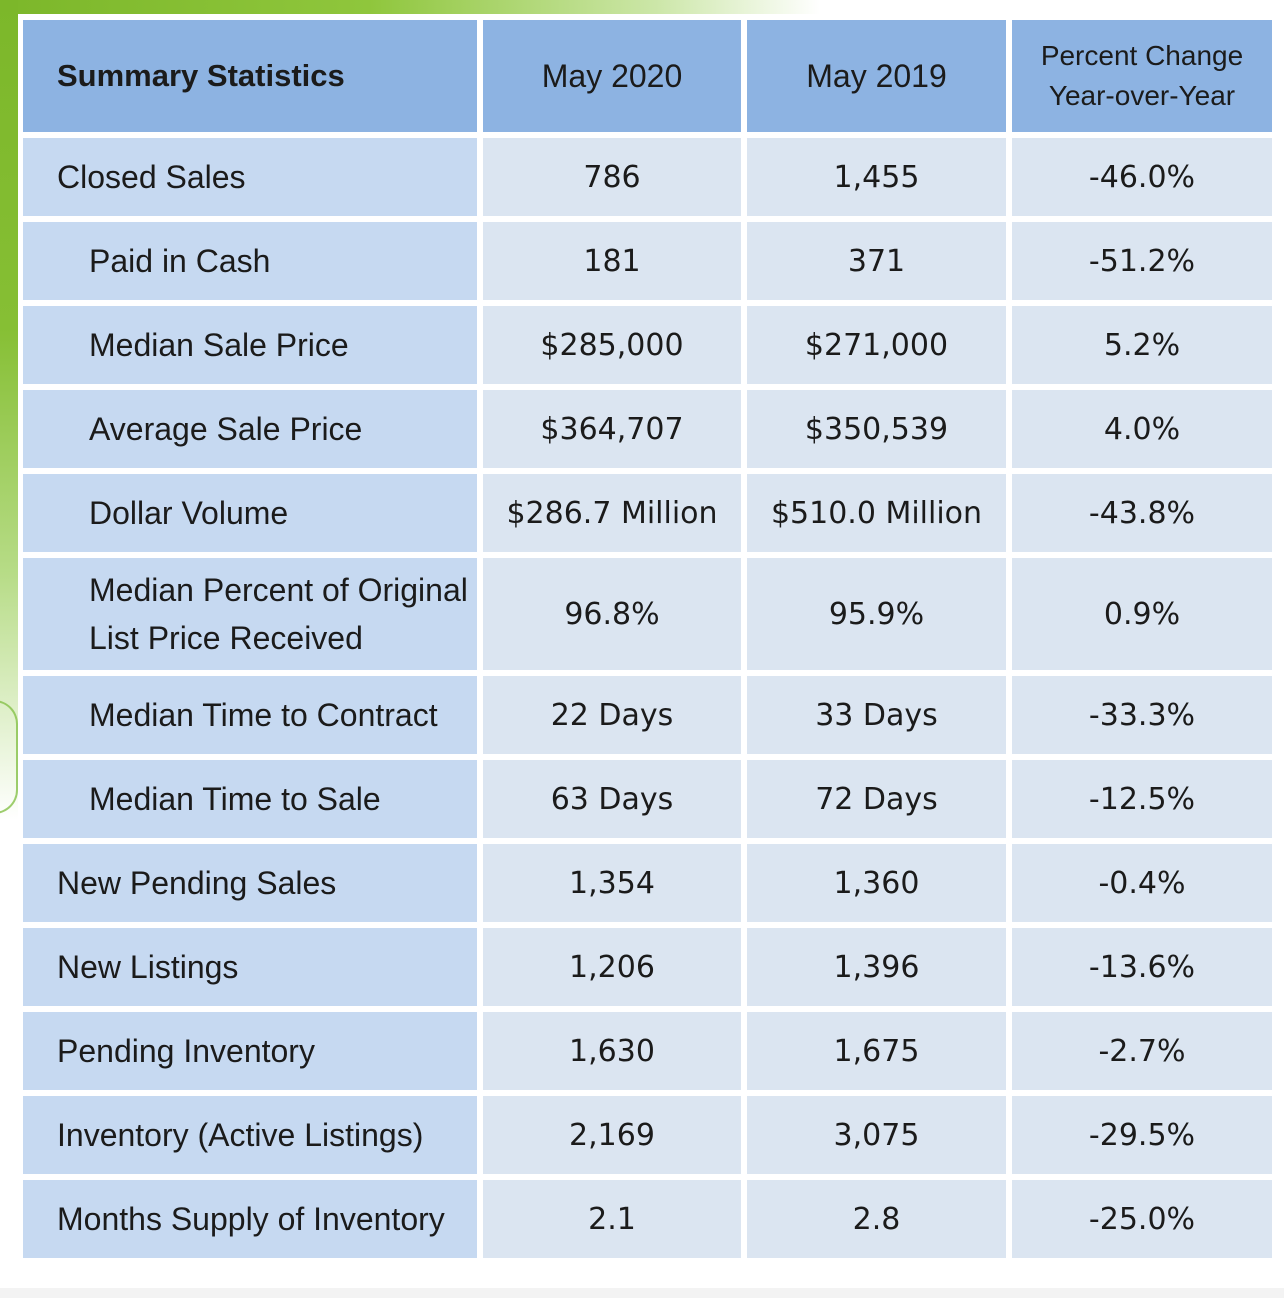 Image resolution: width=1284 pixels, height=1298 pixels. What do you see at coordinates (250, 261) in the screenshot?
I see `row-label: Paid in Cash` at bounding box center [250, 261].